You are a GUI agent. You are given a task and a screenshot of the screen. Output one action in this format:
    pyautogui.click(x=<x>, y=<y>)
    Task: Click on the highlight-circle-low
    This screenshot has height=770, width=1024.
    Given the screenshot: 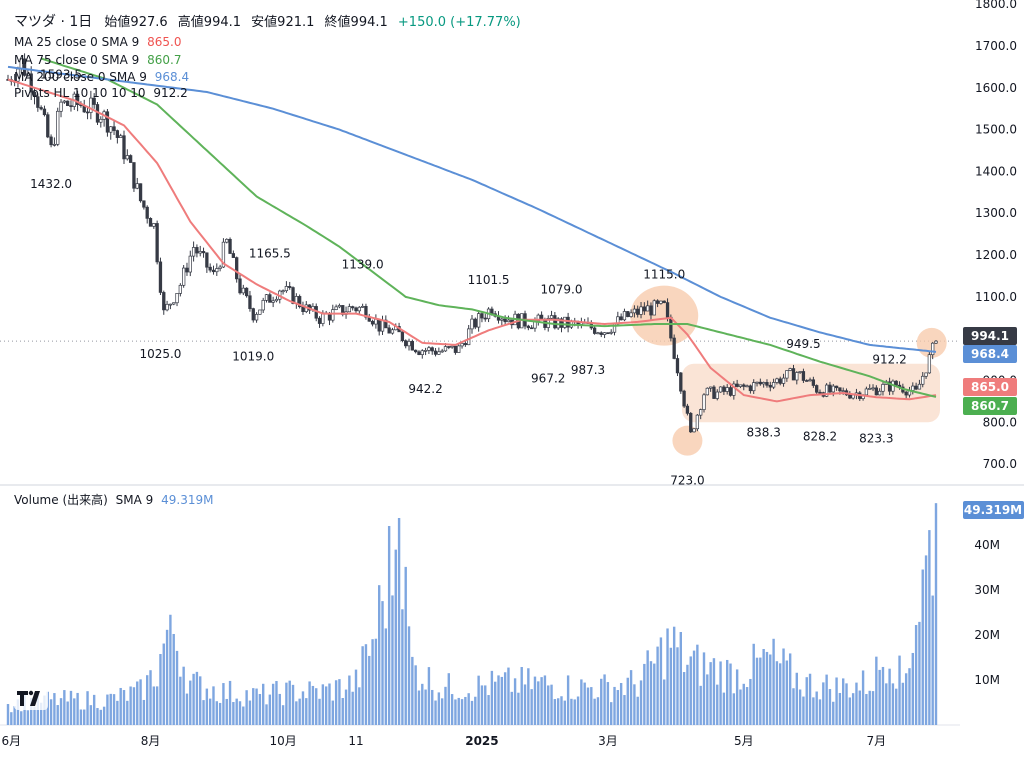 What is the action you would take?
    pyautogui.click(x=687, y=440)
    